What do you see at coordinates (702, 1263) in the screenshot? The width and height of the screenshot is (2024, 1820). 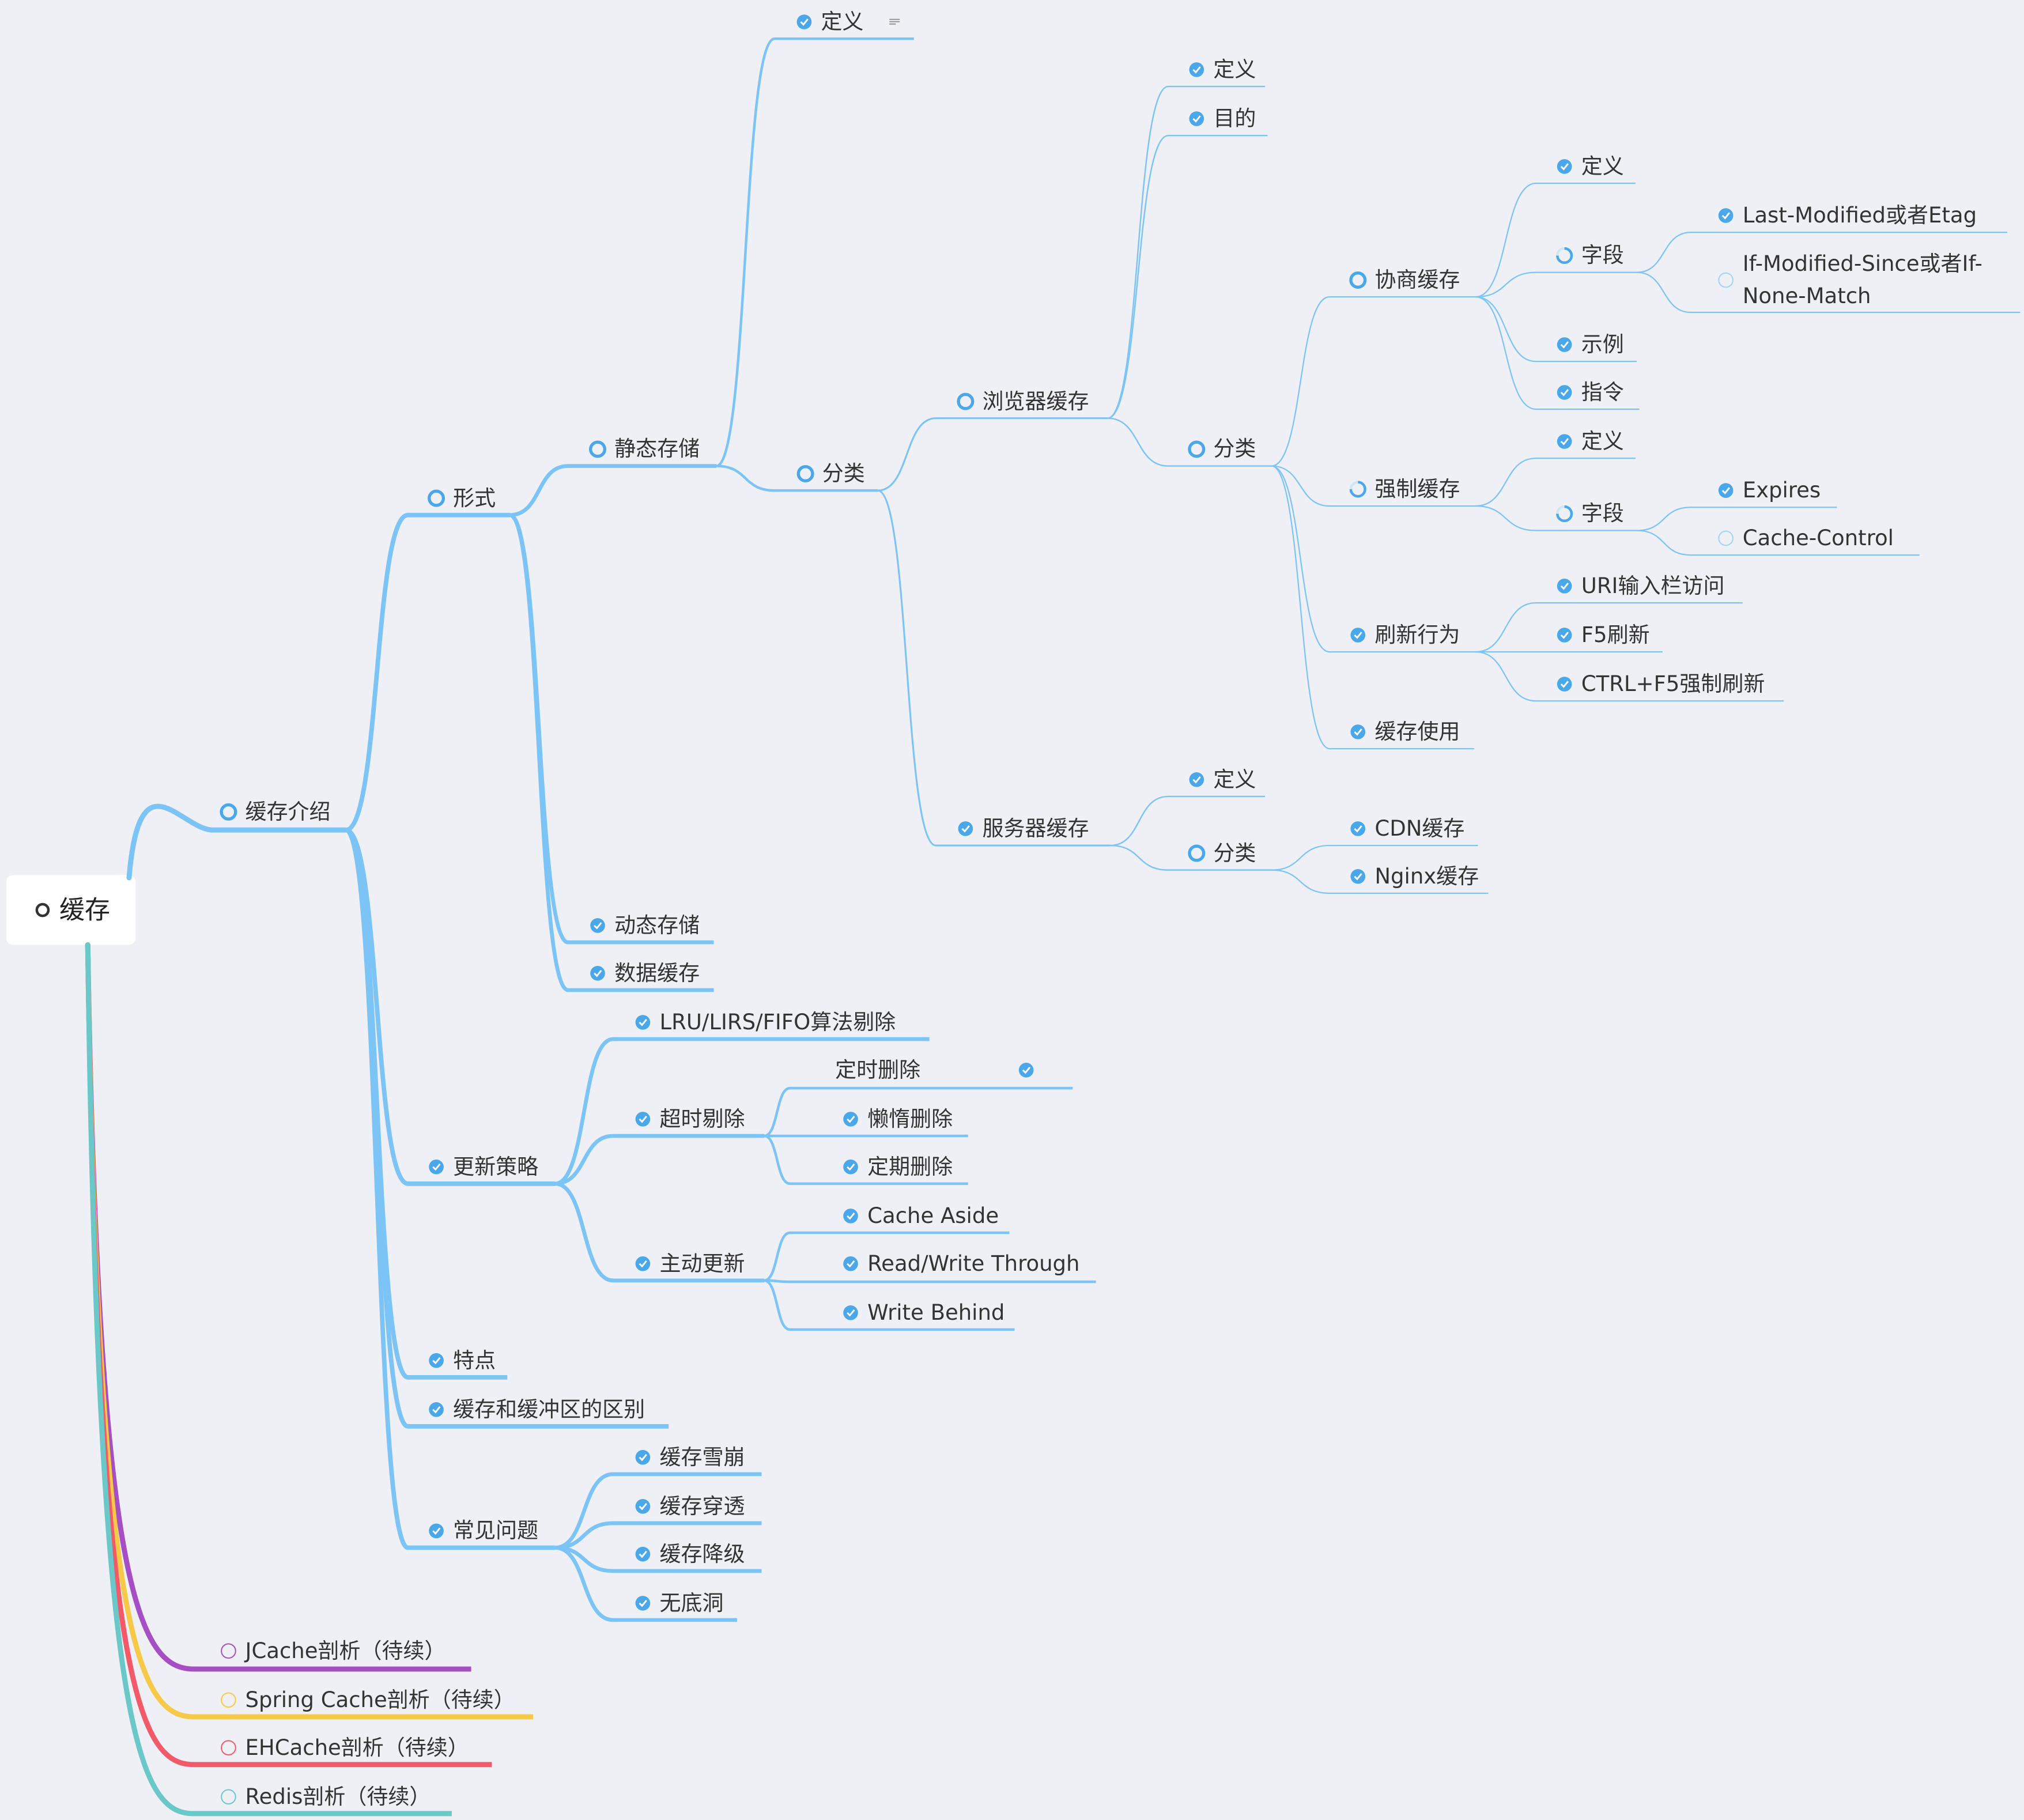 I see `node-label: 主动更新` at bounding box center [702, 1263].